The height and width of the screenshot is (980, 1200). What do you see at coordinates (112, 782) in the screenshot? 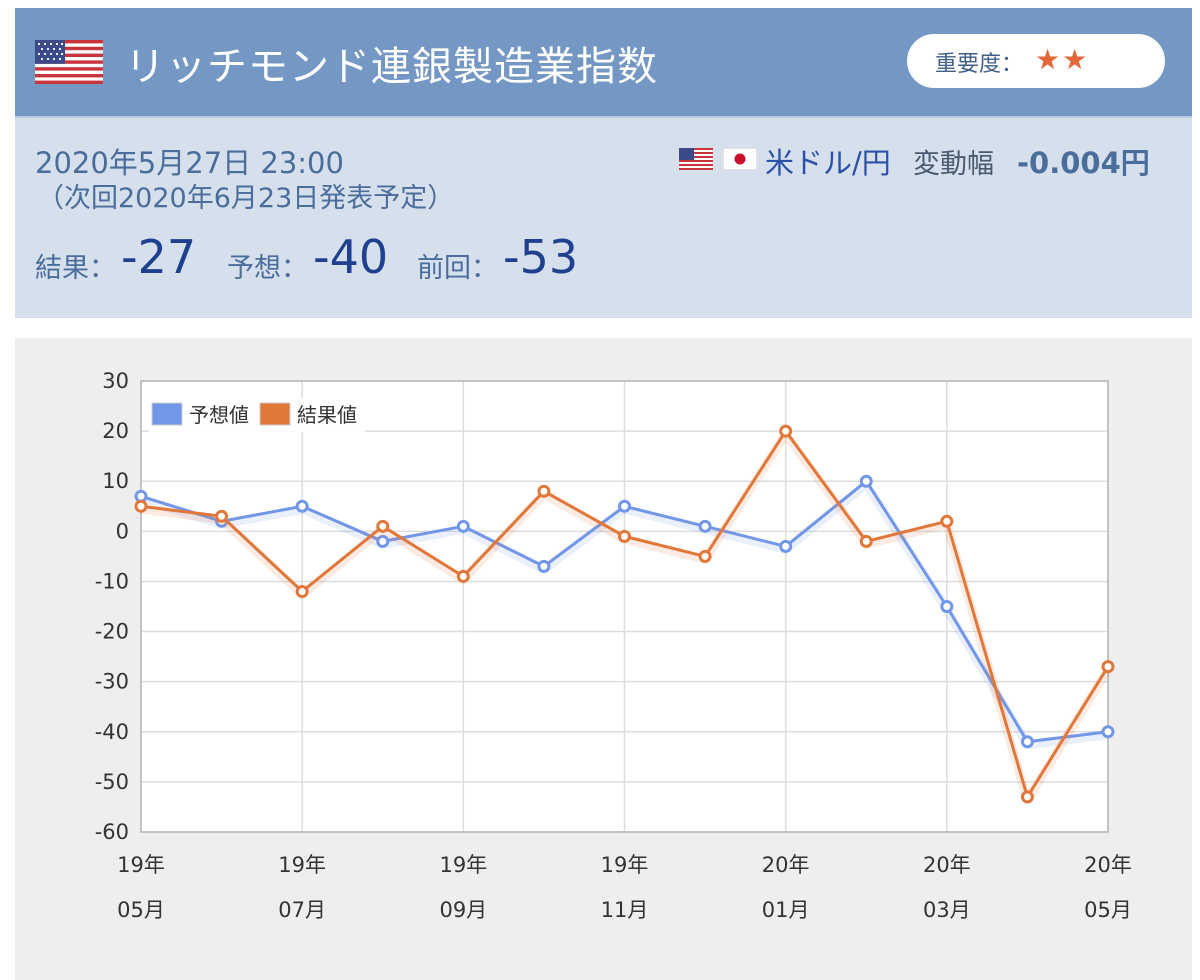
I see `y-tick-label: -50` at bounding box center [112, 782].